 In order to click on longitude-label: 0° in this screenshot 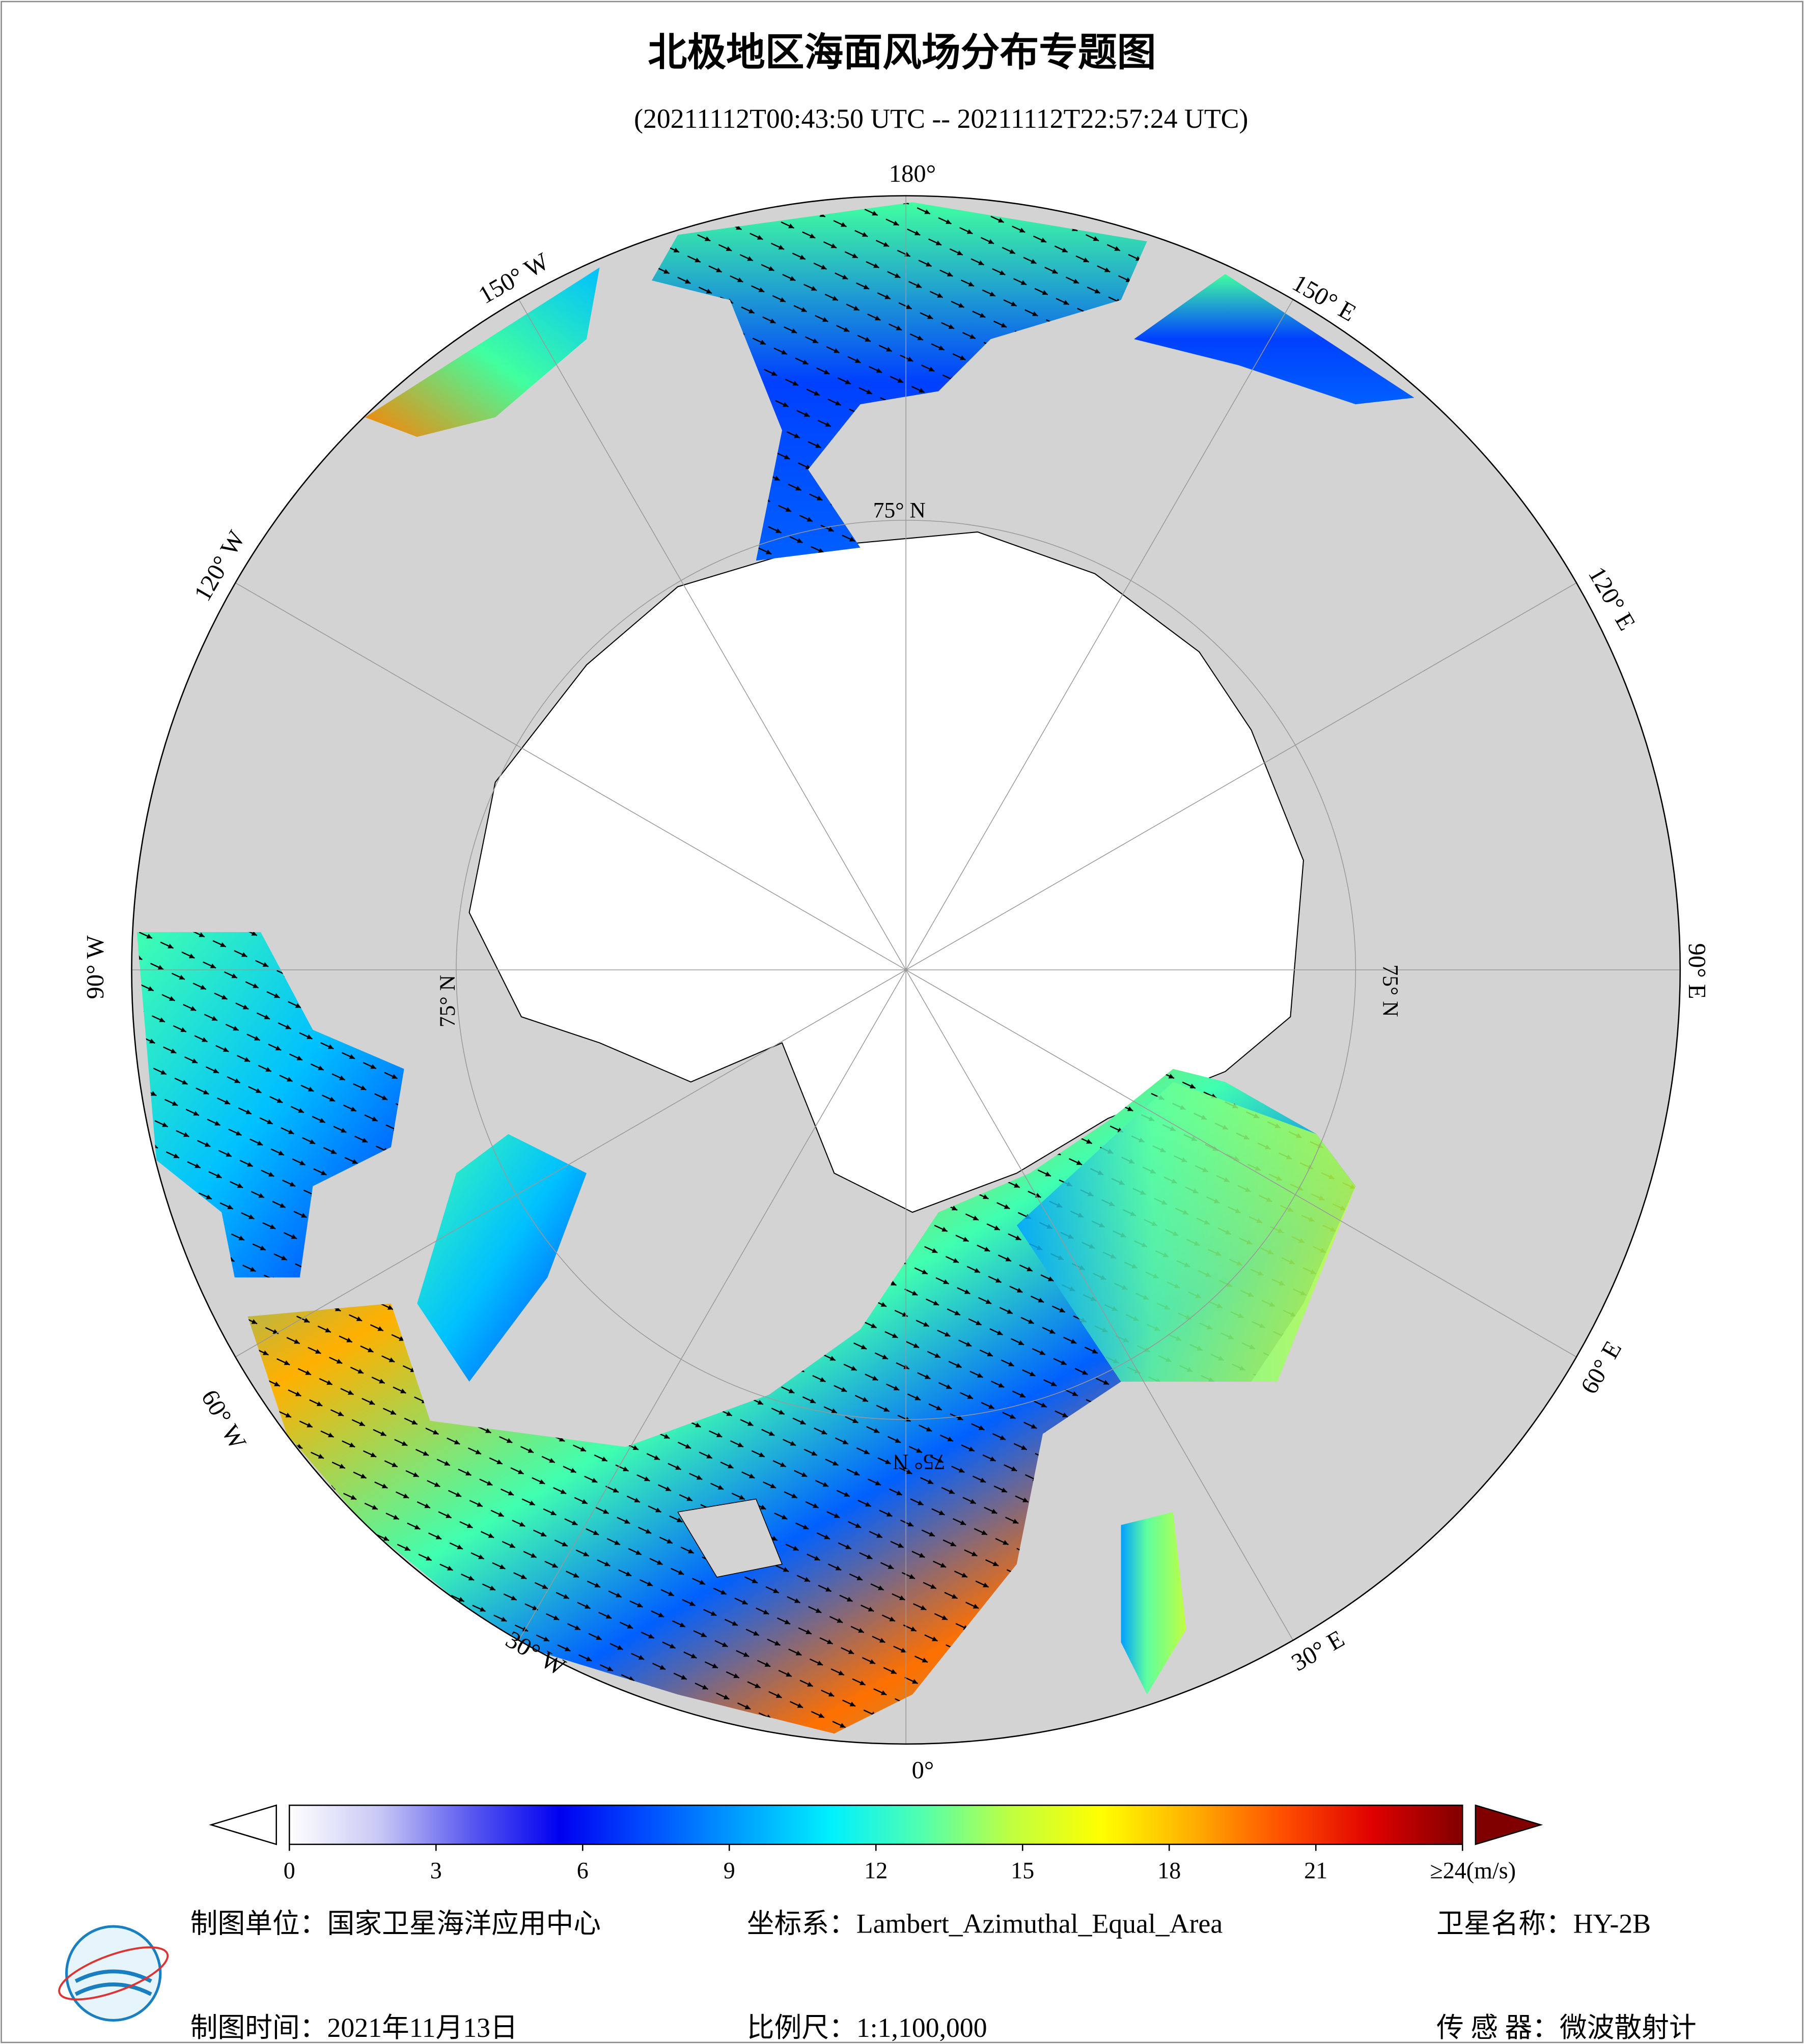, I will do `click(923, 1770)`.